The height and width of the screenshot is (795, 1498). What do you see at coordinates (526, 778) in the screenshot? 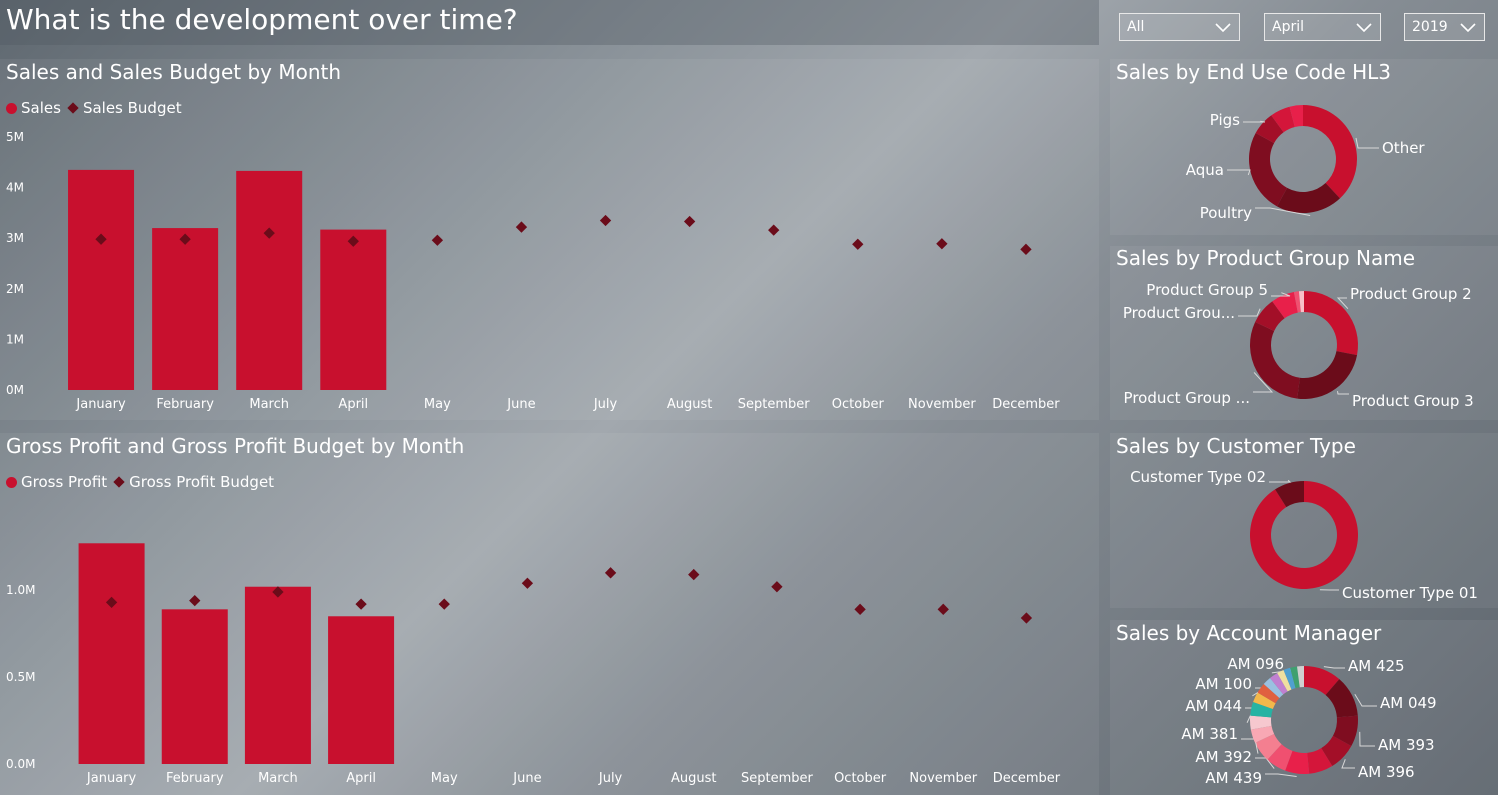
I see `x-tick-label: June` at bounding box center [526, 778].